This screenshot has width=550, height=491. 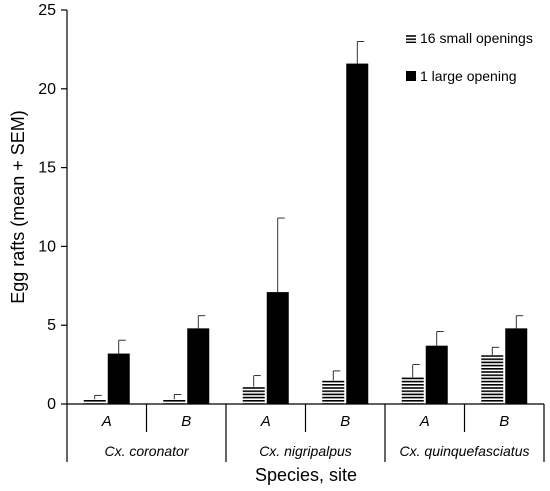 What do you see at coordinates (305, 451) in the screenshot?
I see `species-label: Cx. nigripalpus` at bounding box center [305, 451].